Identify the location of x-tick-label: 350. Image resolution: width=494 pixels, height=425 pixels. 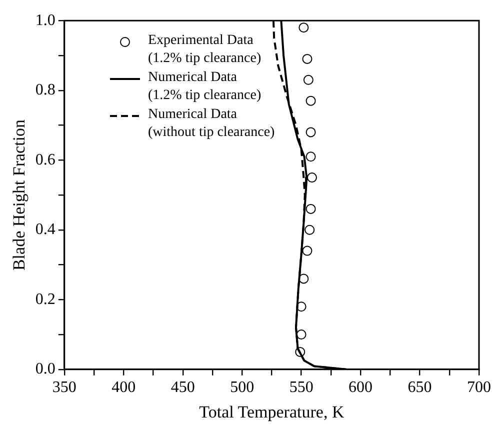
(64, 387).